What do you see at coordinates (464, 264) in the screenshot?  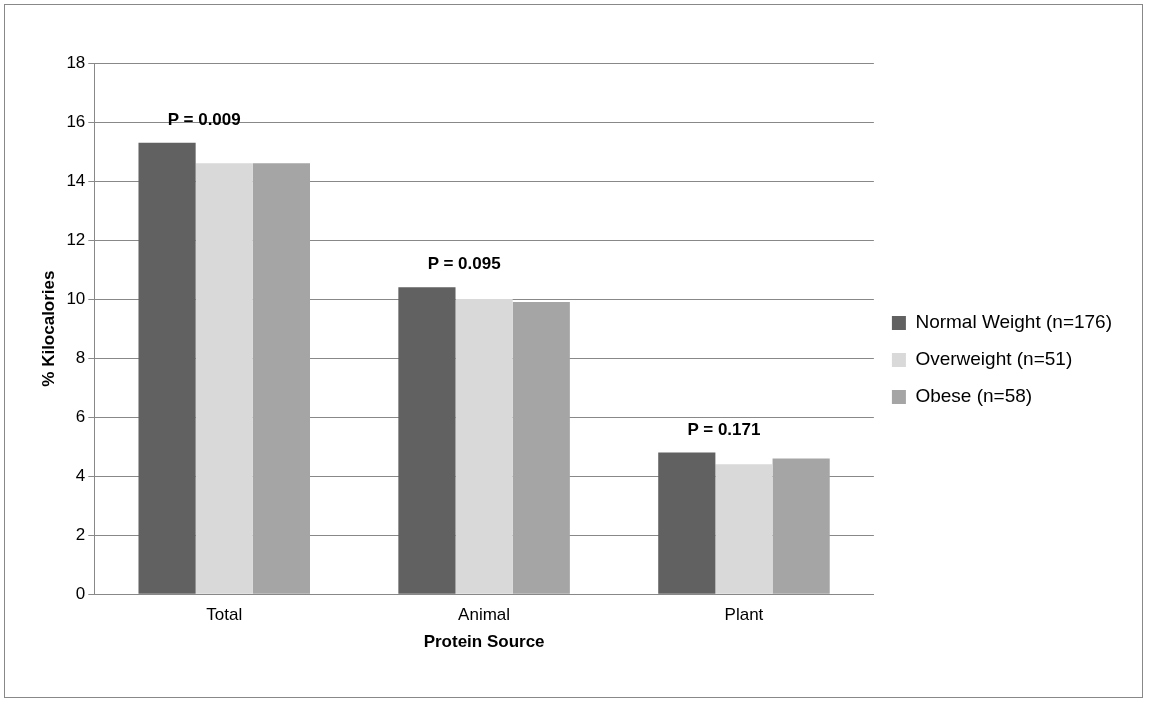 I see `annotation: P = 0.095` at bounding box center [464, 264].